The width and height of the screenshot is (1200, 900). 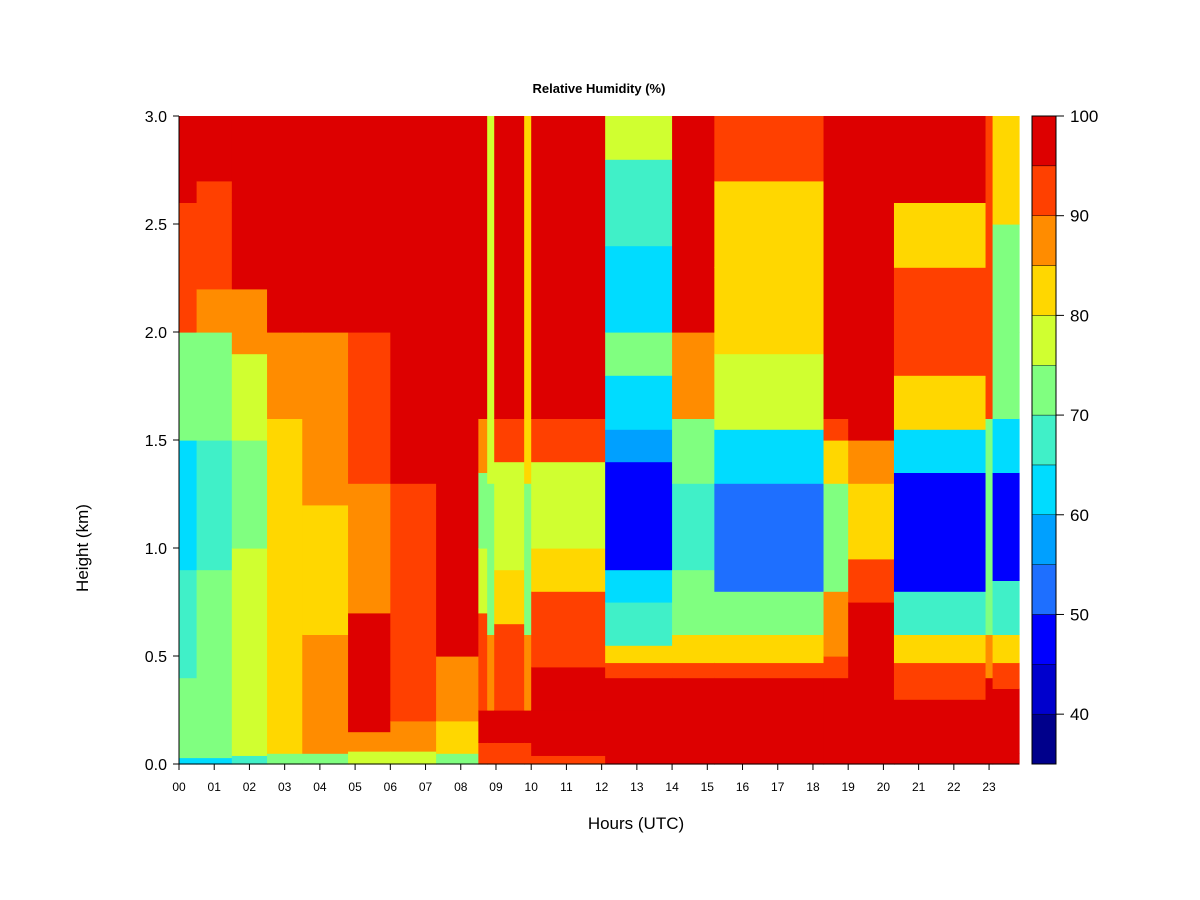 What do you see at coordinates (285, 787) in the screenshot?
I see `x-tick-label: 03` at bounding box center [285, 787].